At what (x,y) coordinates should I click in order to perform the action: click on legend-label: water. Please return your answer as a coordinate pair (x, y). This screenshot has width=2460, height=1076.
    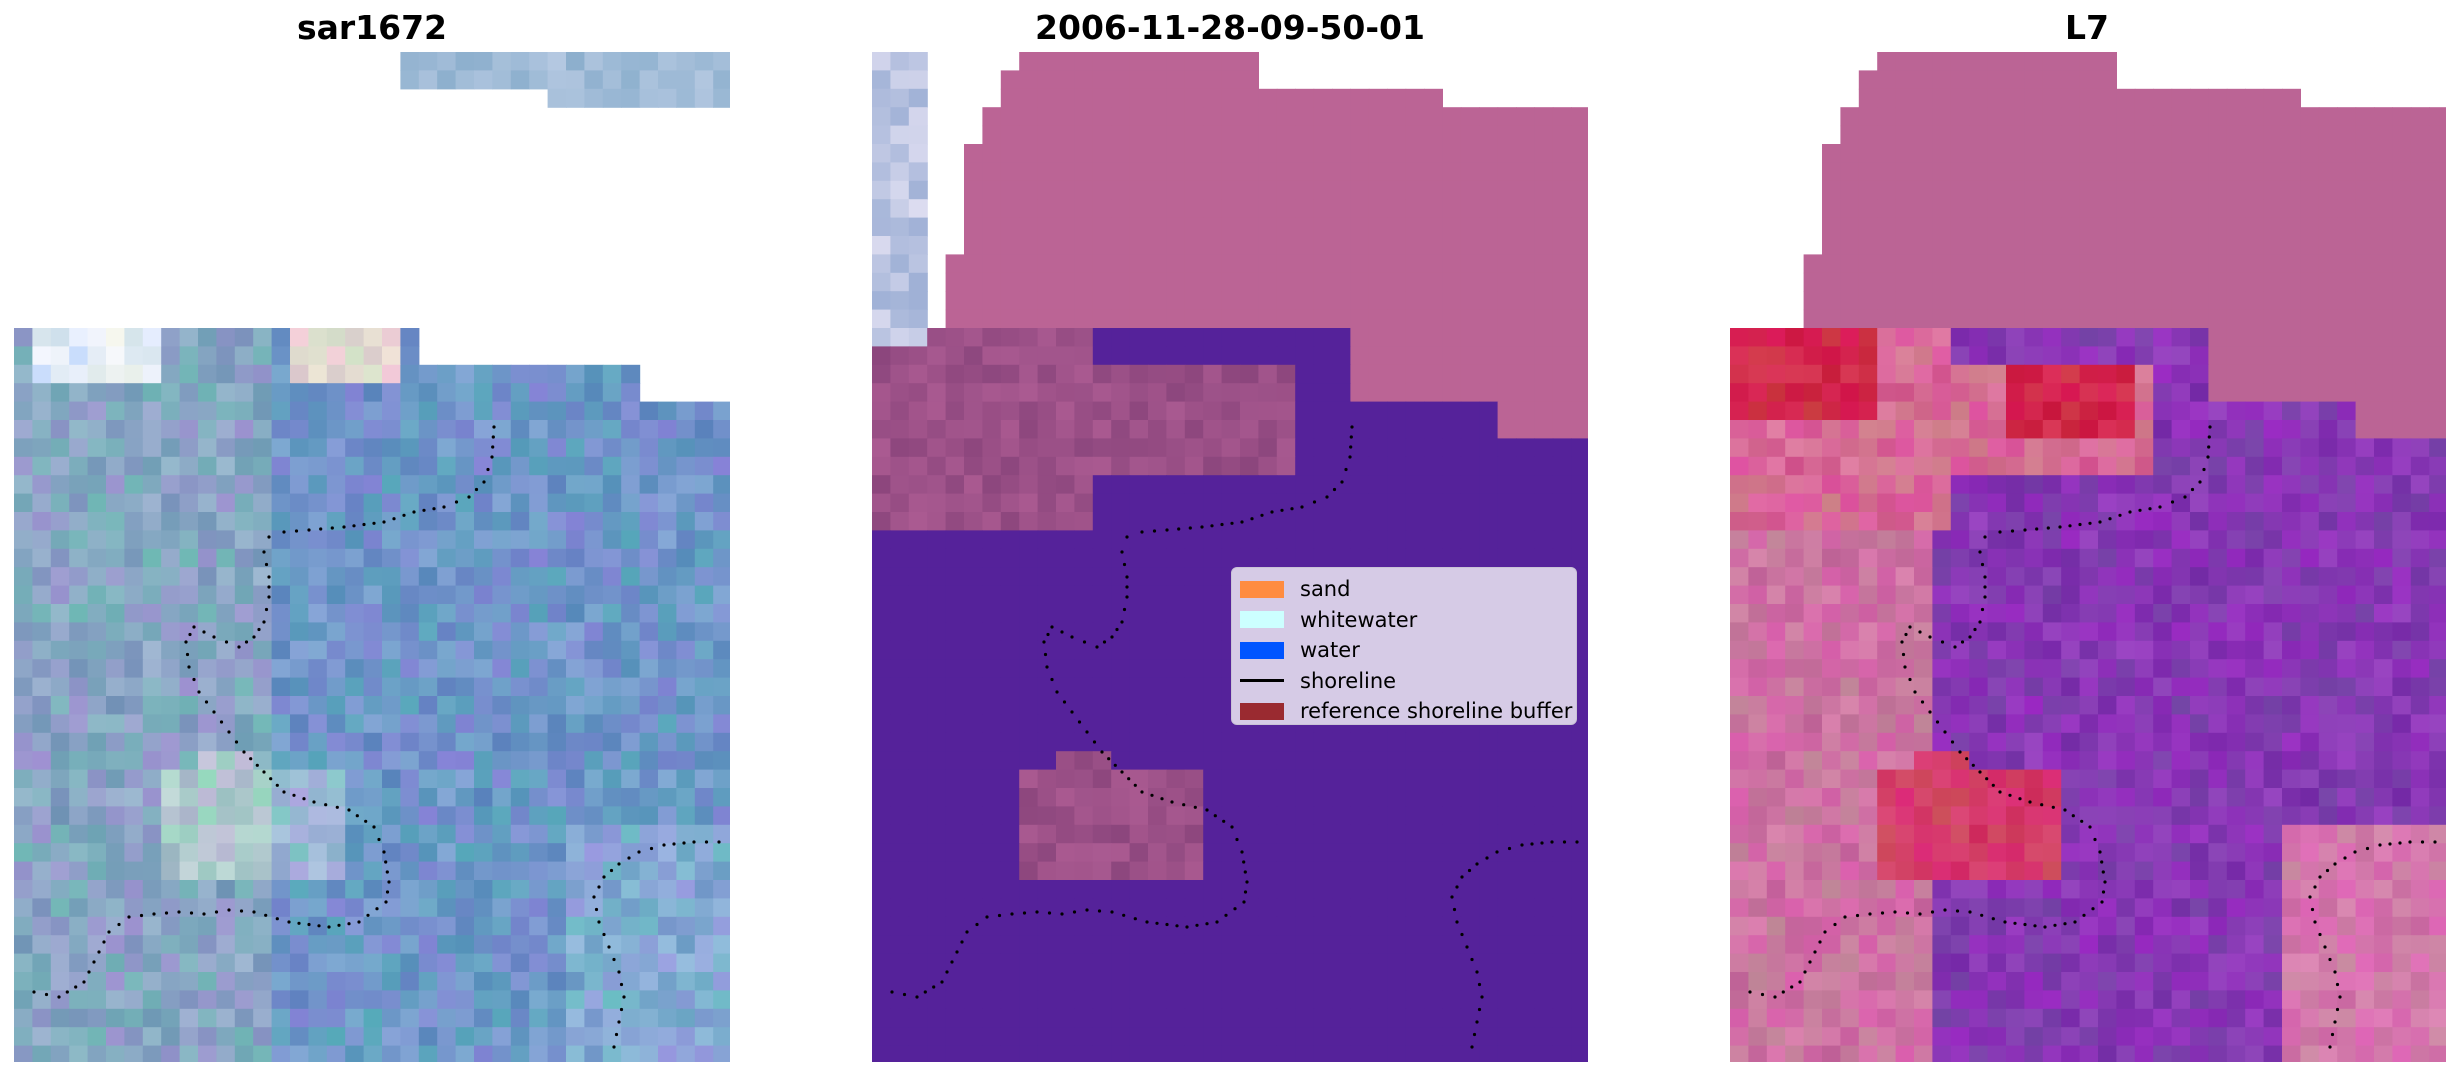
    Looking at the image, I should click on (1330, 650).